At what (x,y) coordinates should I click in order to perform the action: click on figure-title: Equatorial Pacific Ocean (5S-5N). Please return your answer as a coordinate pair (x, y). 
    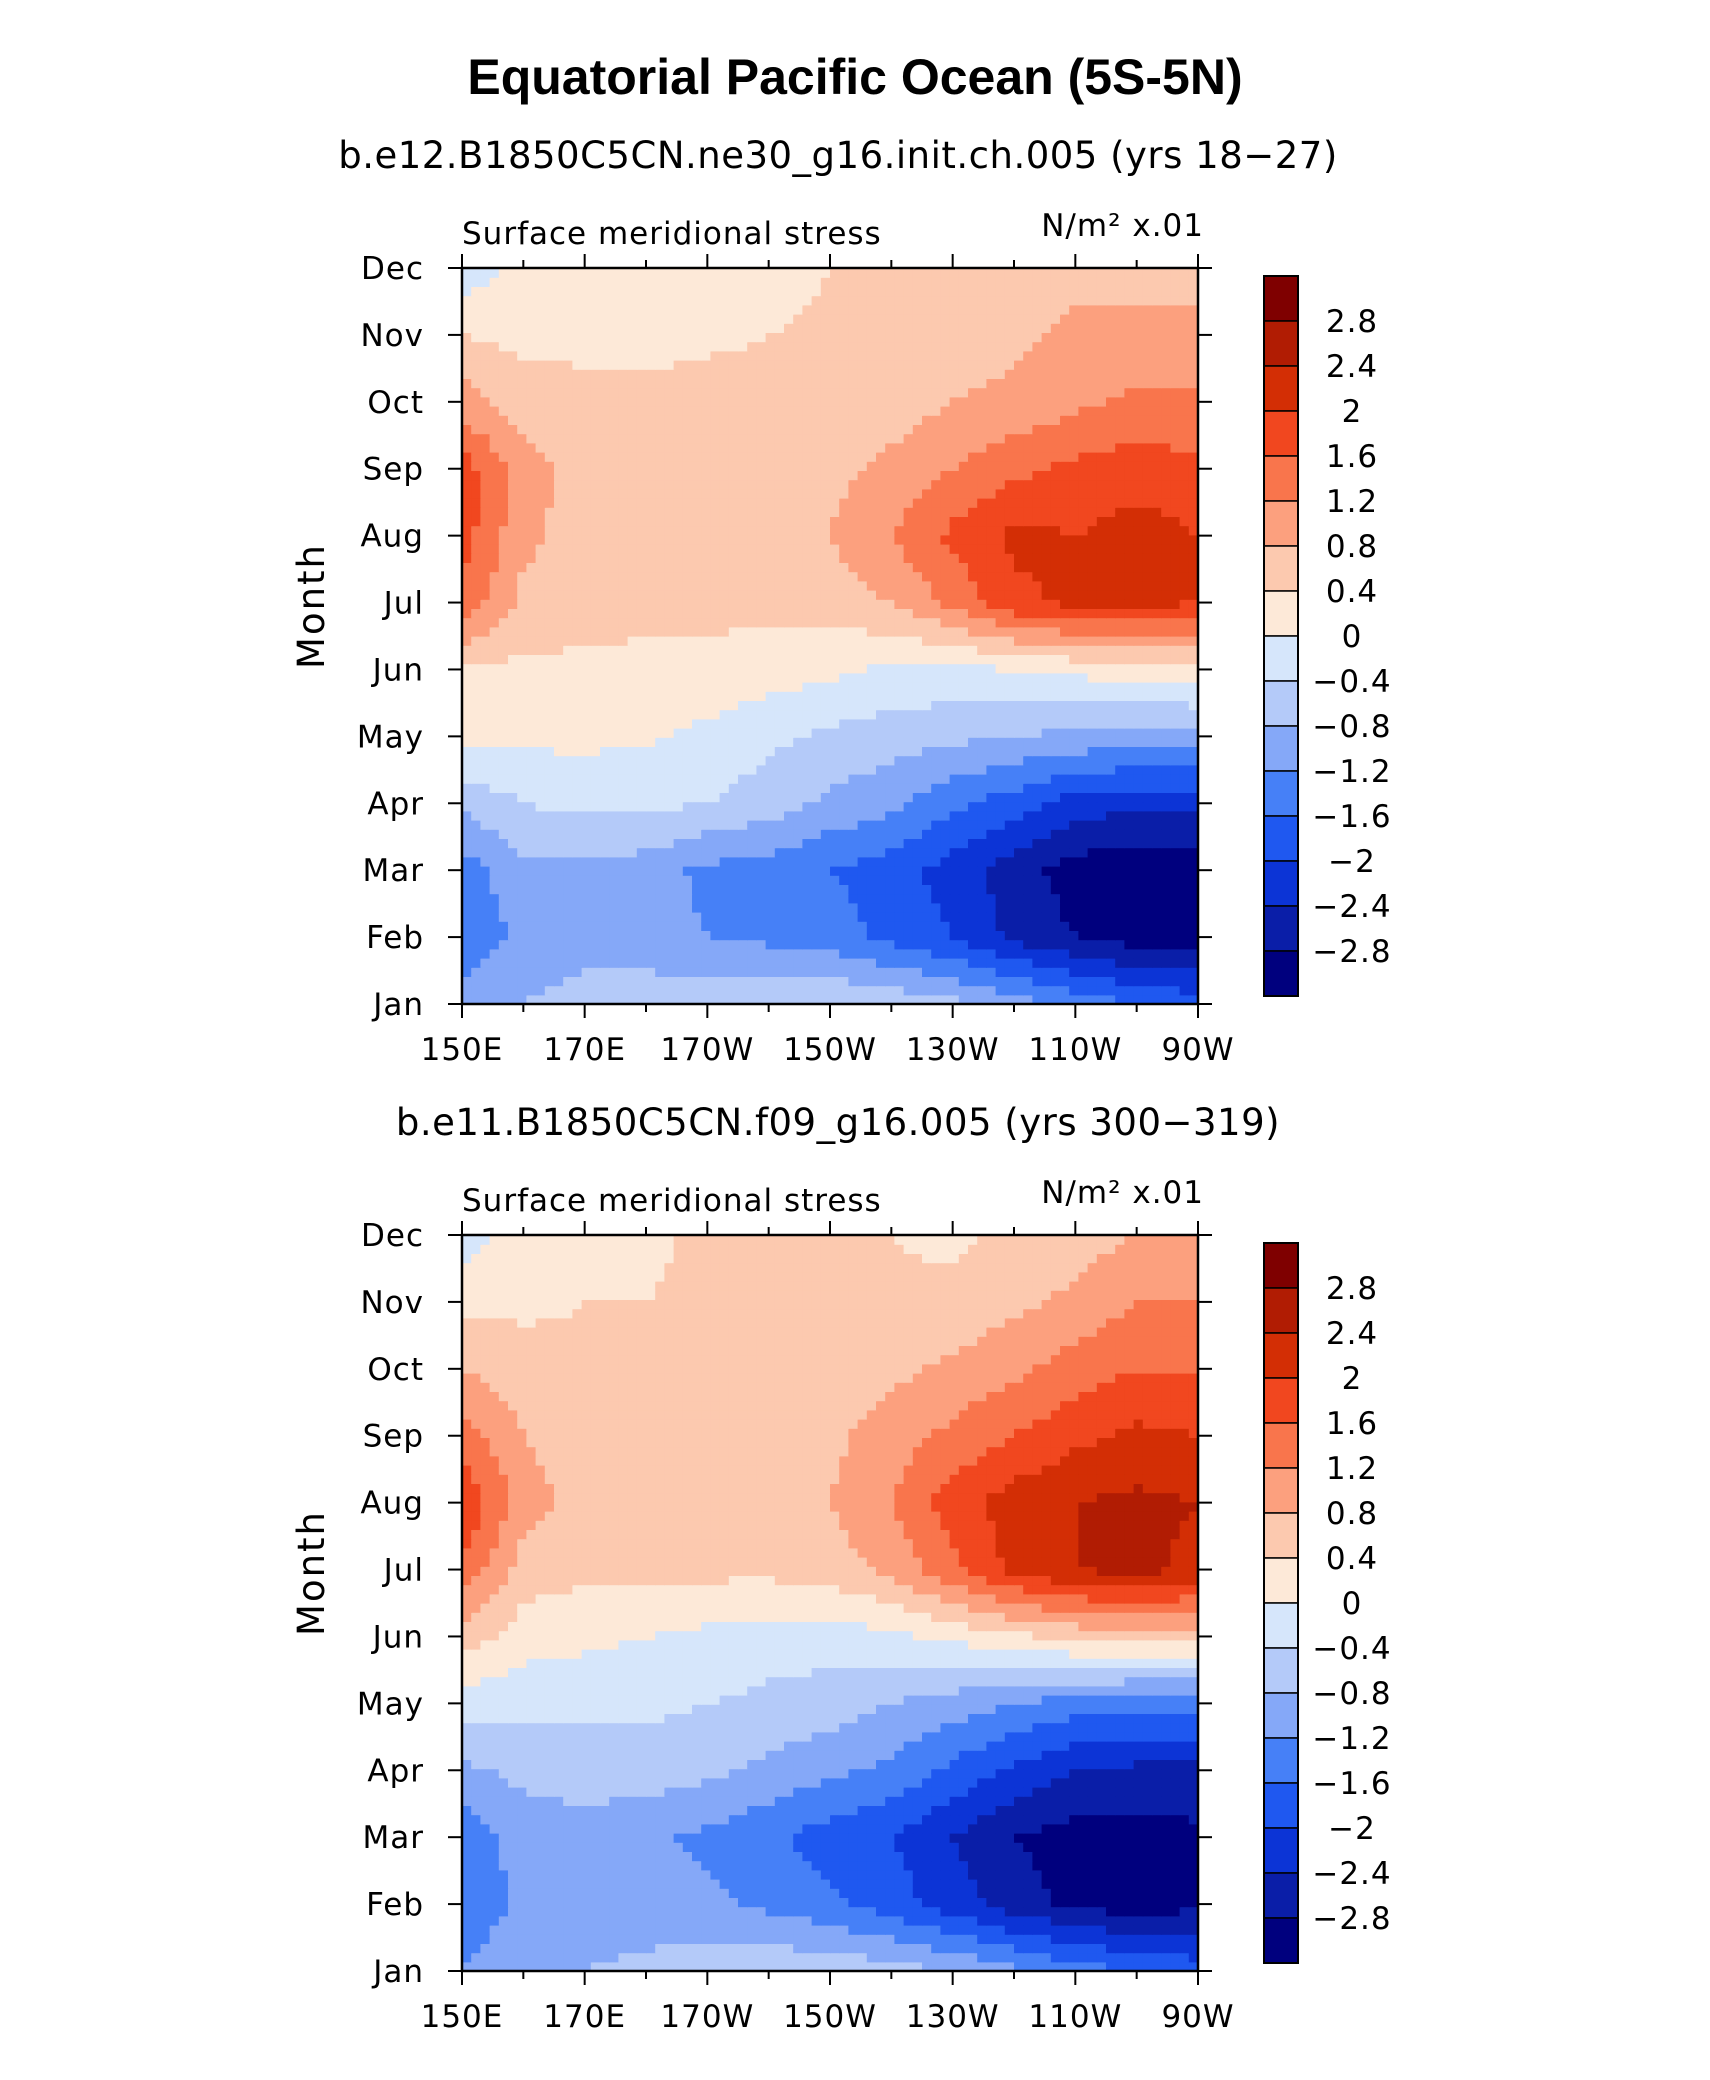
    Looking at the image, I should click on (855, 77).